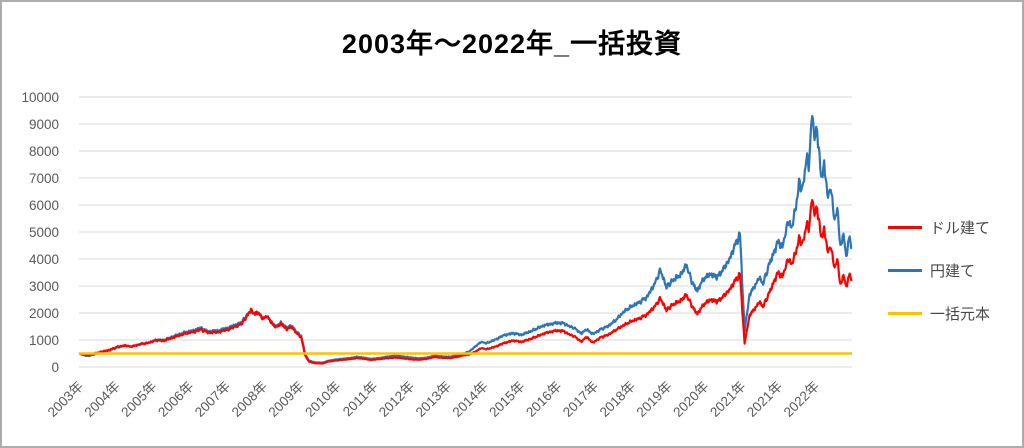  I want to click on y-axis-label: 0, so click(55, 367).